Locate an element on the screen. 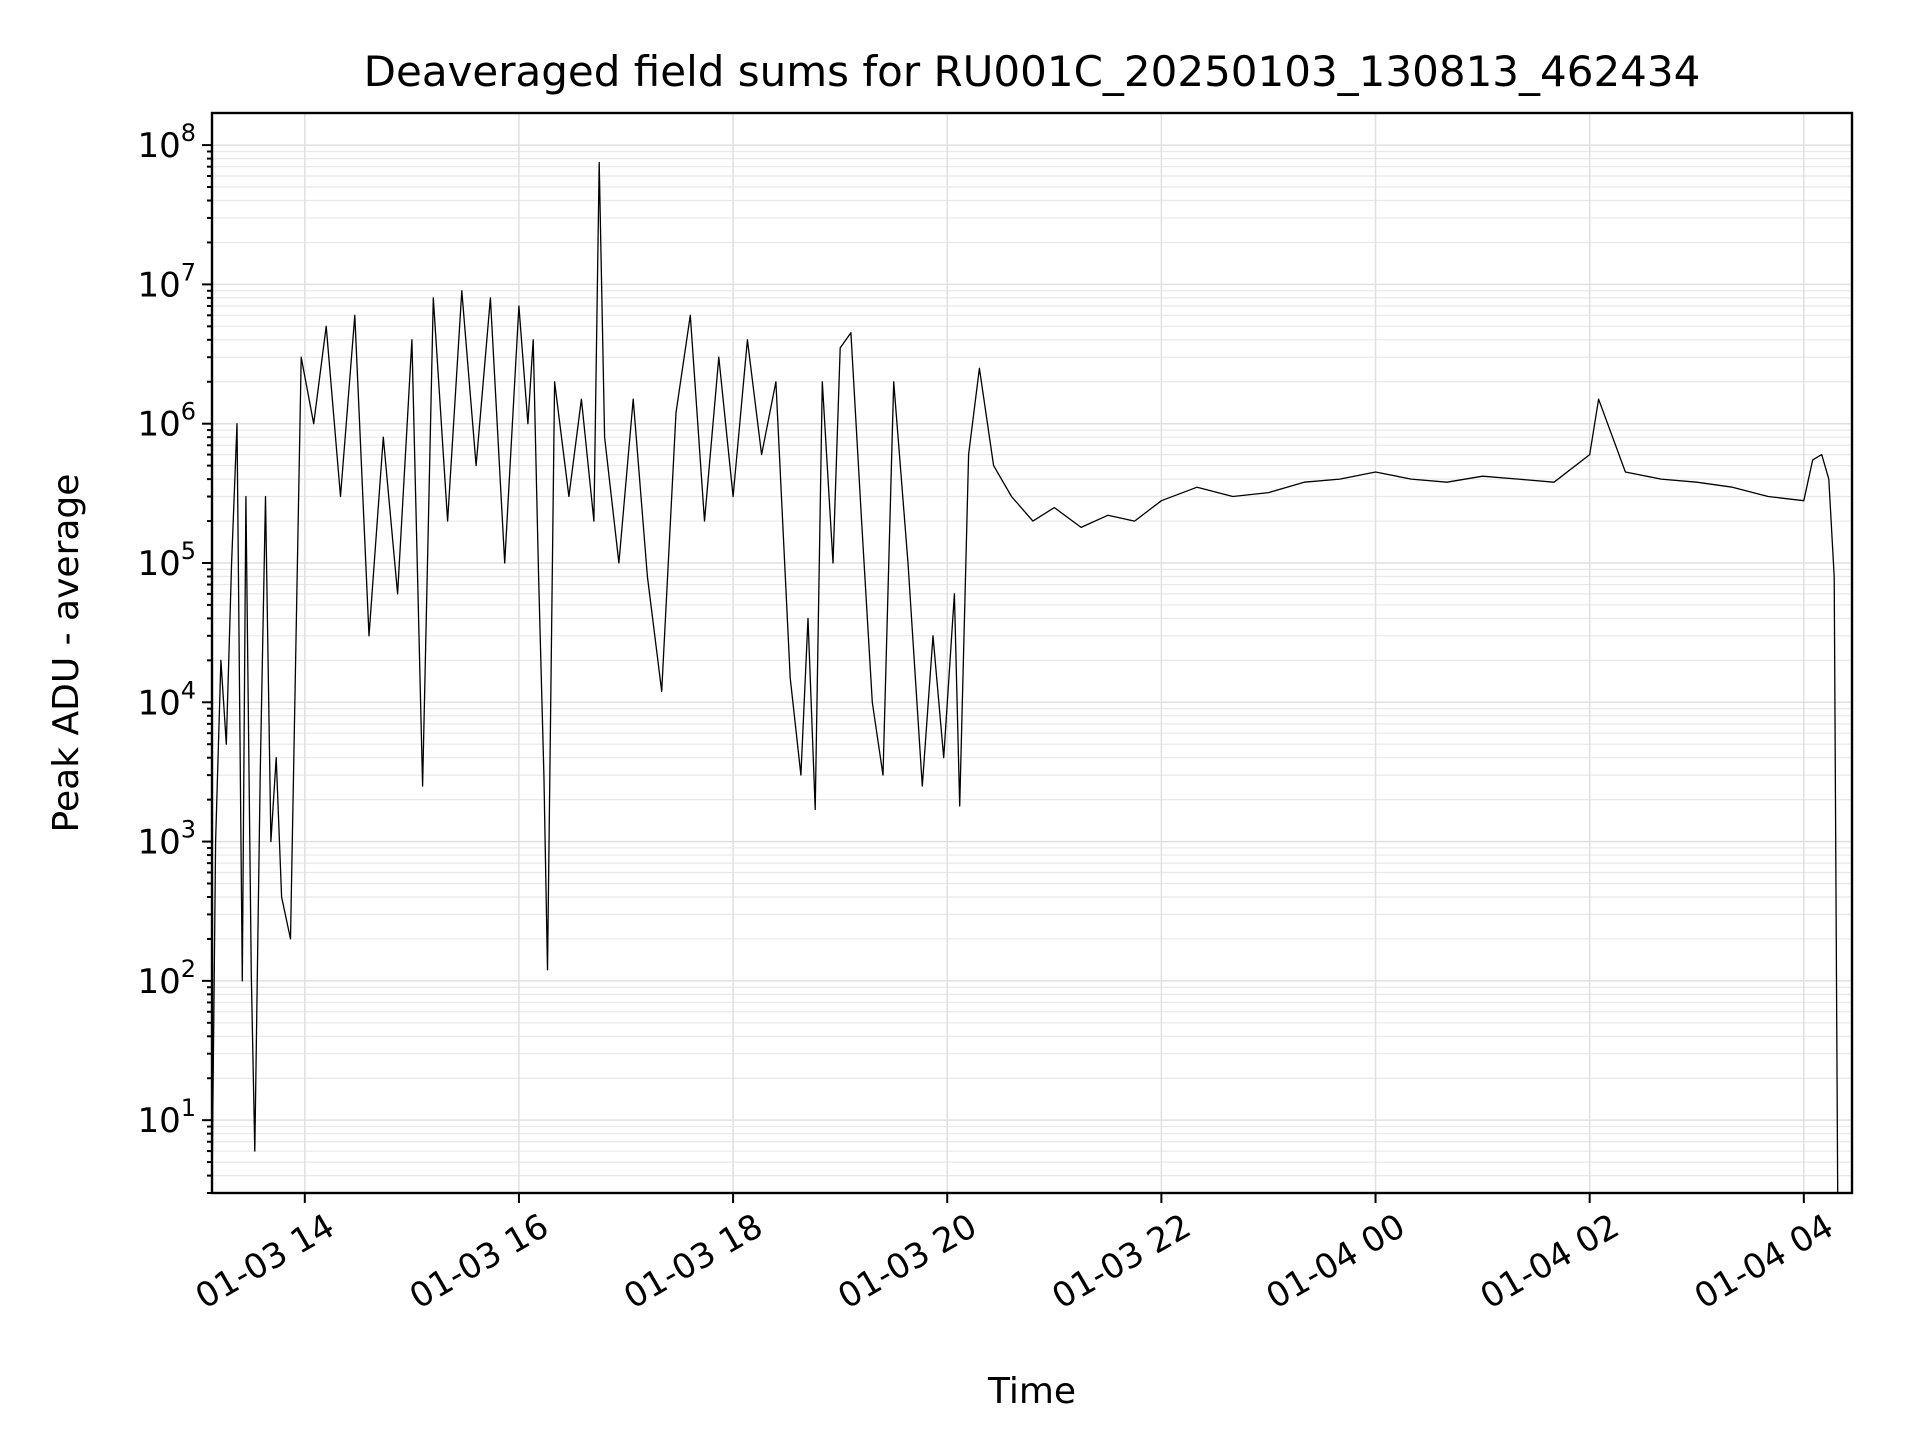 Image resolution: width=1920 pixels, height=1440 pixels. y-tick-exponent: 1 is located at coordinates (188, 1108).